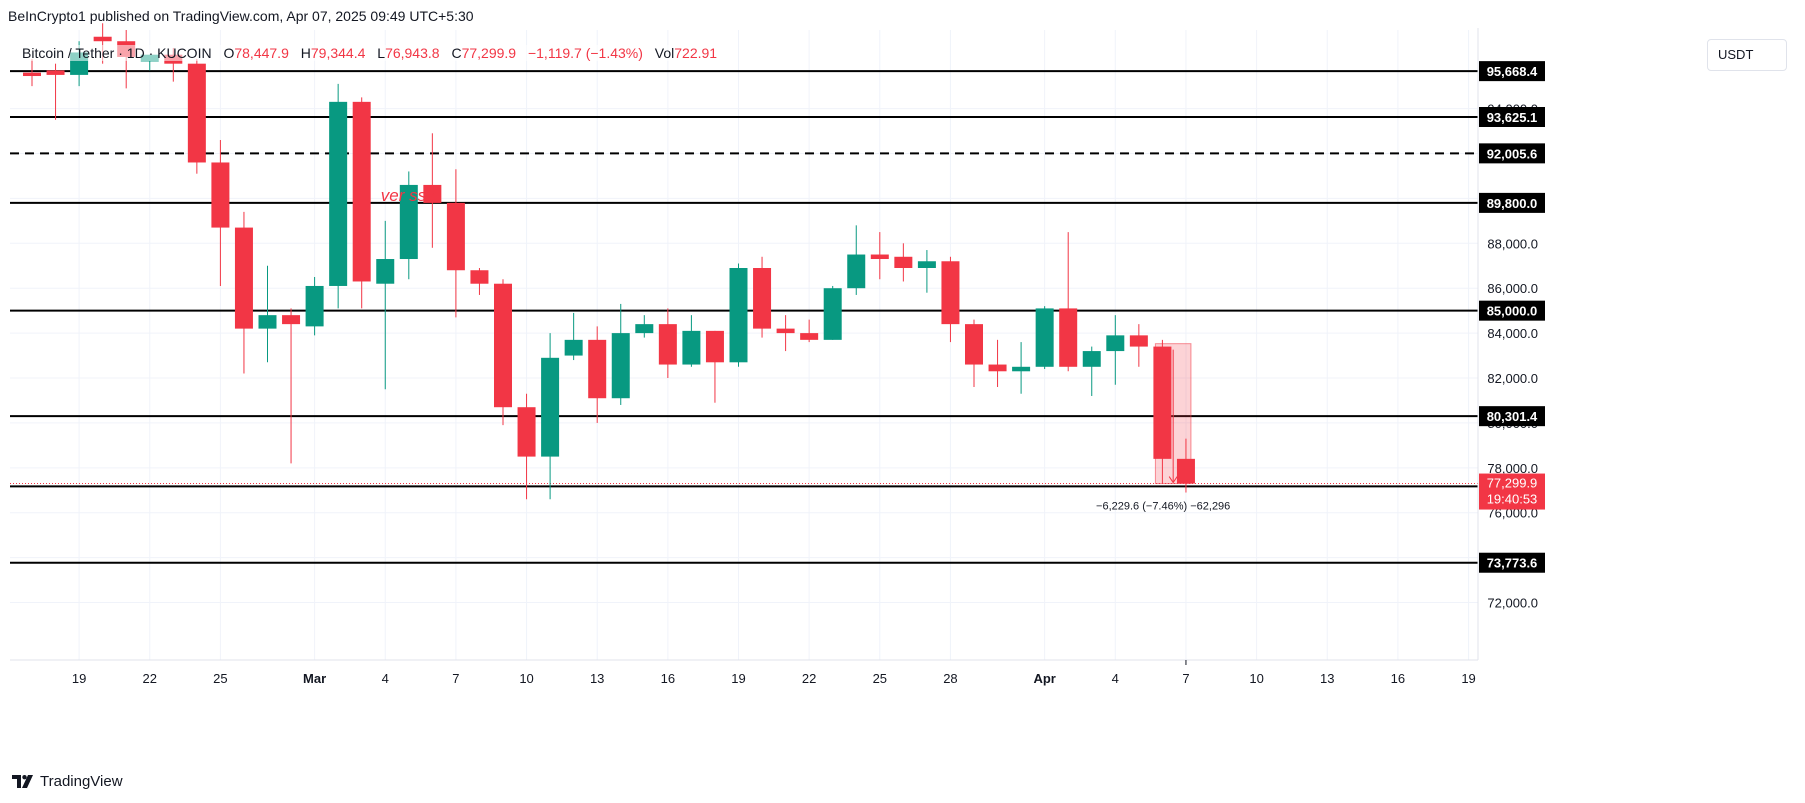 The image size is (1805, 803). Describe the element at coordinates (1512, 499) in the screenshot. I see `countdown-value: 19:40:53` at that location.